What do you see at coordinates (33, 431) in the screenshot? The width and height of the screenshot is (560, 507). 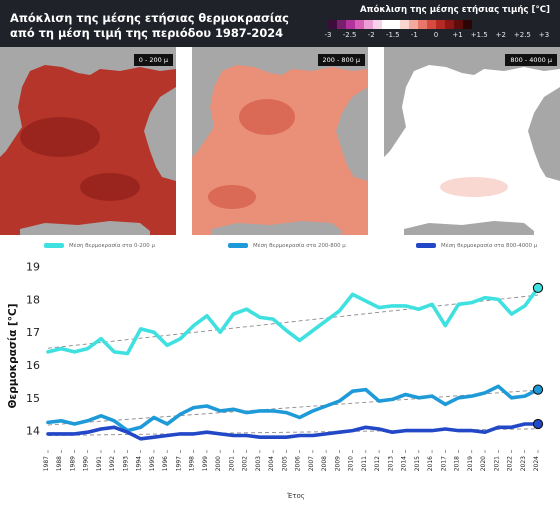 I see `y-tick-label: 14` at bounding box center [33, 431].